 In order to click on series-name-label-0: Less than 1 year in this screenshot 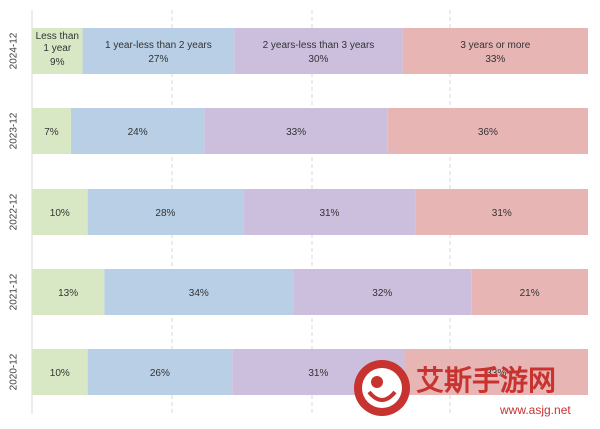, I will do `click(57, 42)`.